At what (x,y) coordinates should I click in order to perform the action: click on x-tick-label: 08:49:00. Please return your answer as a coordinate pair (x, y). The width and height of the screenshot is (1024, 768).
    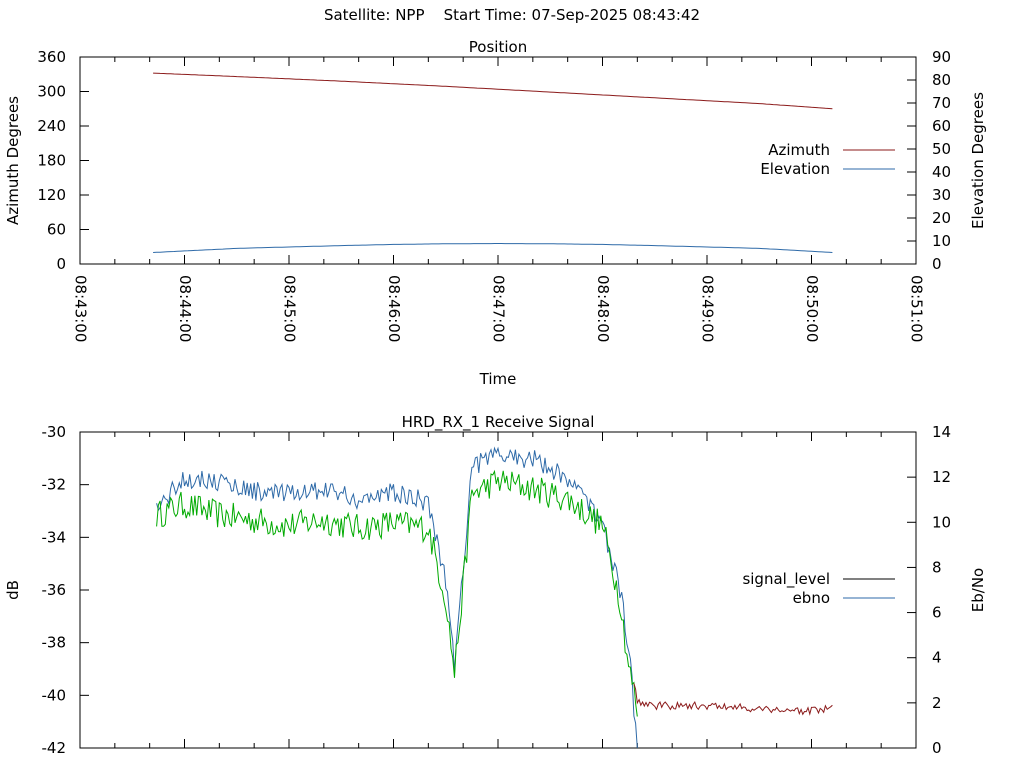
    Looking at the image, I should click on (708, 308).